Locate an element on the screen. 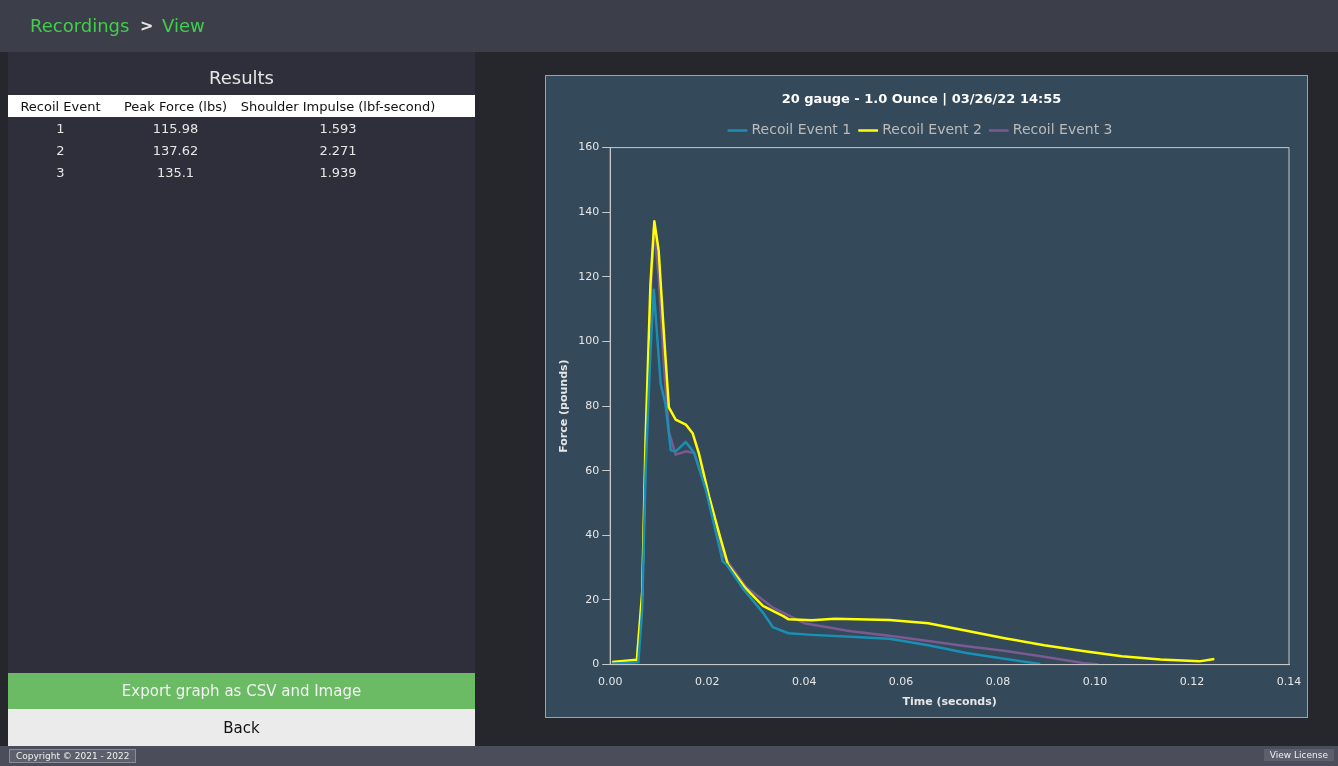 This screenshot has height=766, width=1338. y-tick-label: 160 is located at coordinates (589, 147).